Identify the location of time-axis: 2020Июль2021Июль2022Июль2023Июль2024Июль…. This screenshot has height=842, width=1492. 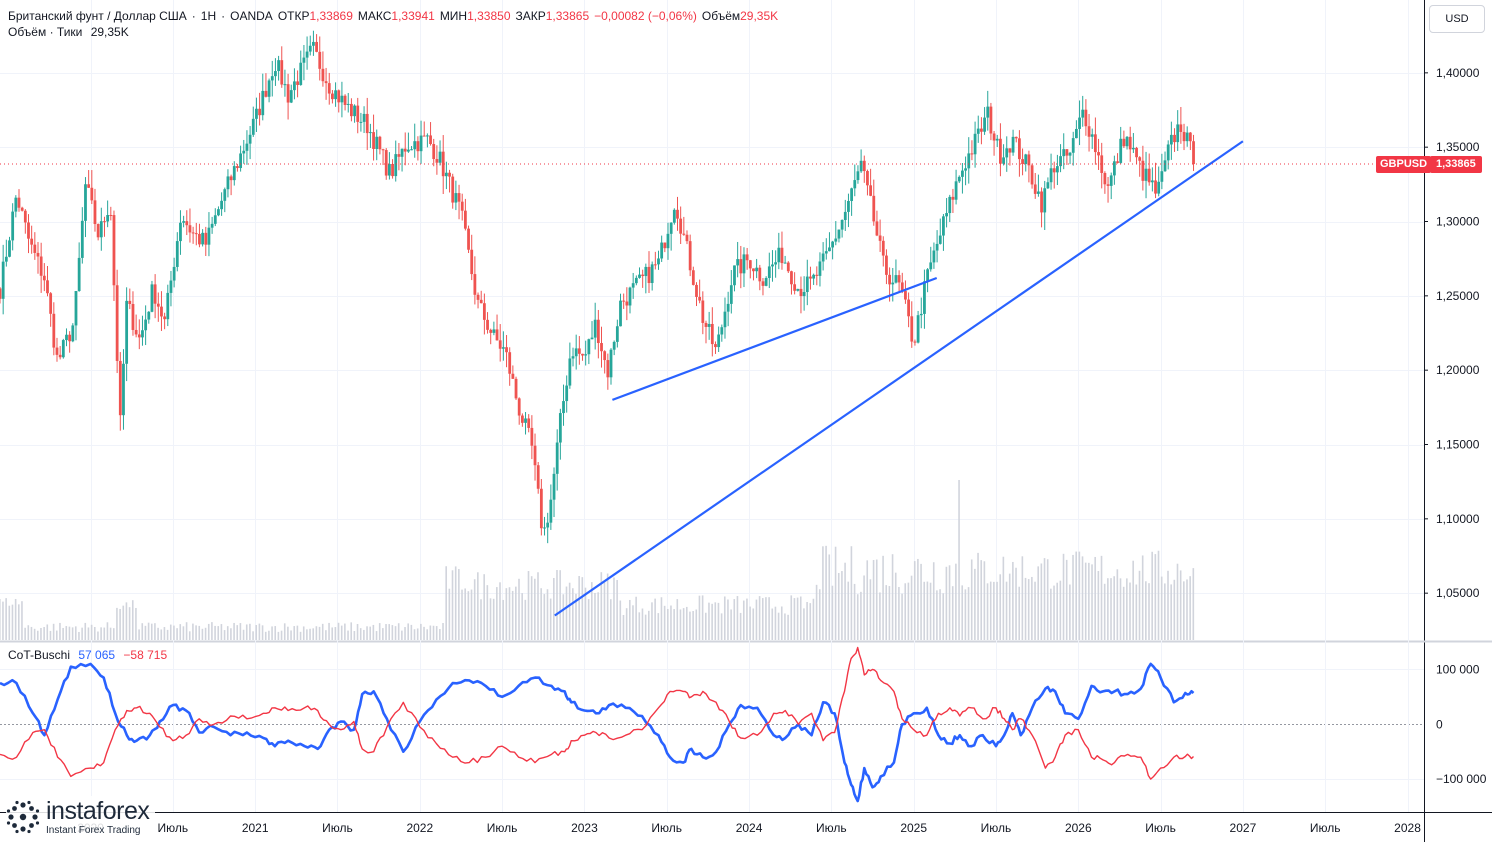
(749, 828).